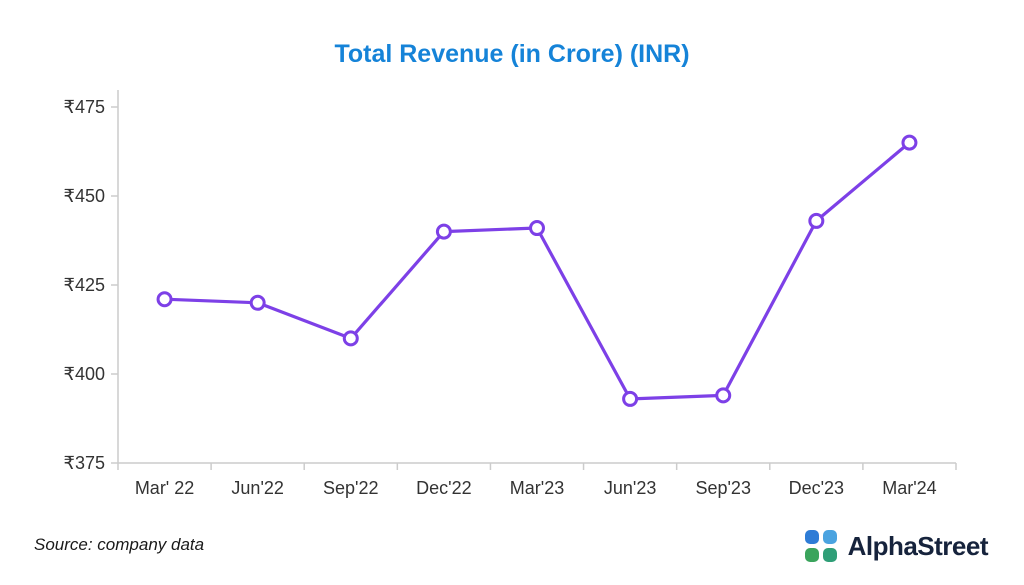  Describe the element at coordinates (816, 488) in the screenshot. I see `x-tick-label: Dec'23` at that location.